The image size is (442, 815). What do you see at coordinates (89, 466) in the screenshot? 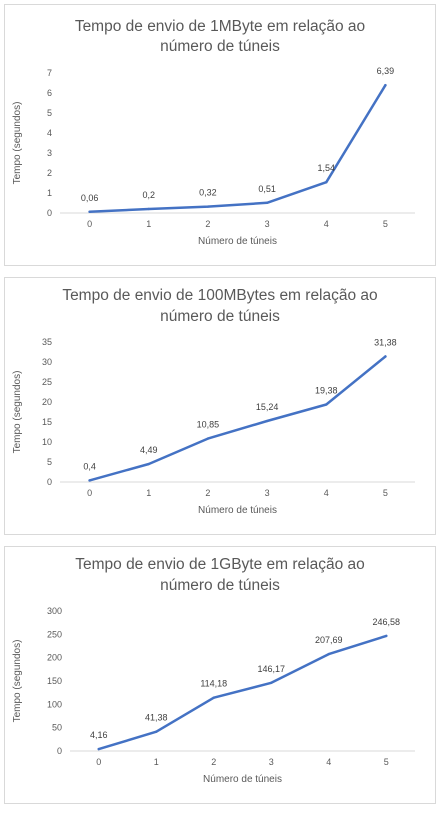
I see `data-label: 0,4` at bounding box center [89, 466].